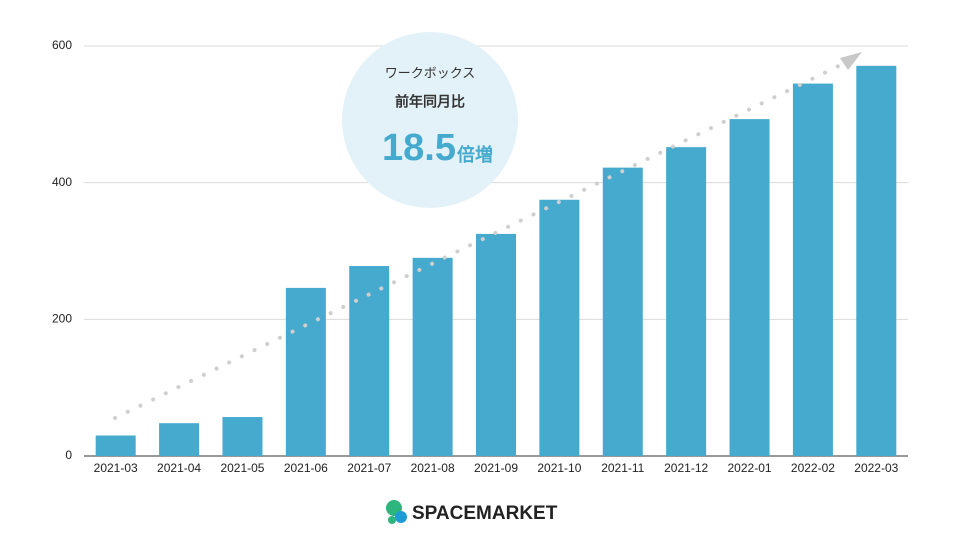 The image size is (960, 545). I want to click on x-tick-label: 2022-03, so click(876, 468).